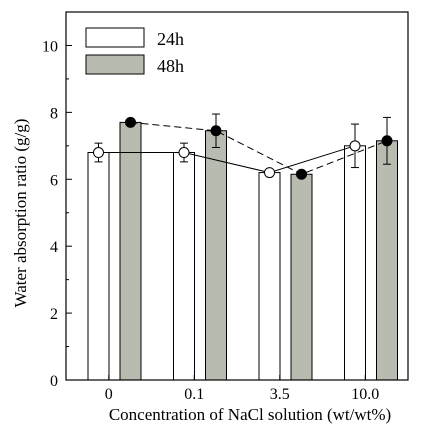 The image size is (434, 430). Describe the element at coordinates (54, 314) in the screenshot. I see `y-tick-label-2: 2` at that location.